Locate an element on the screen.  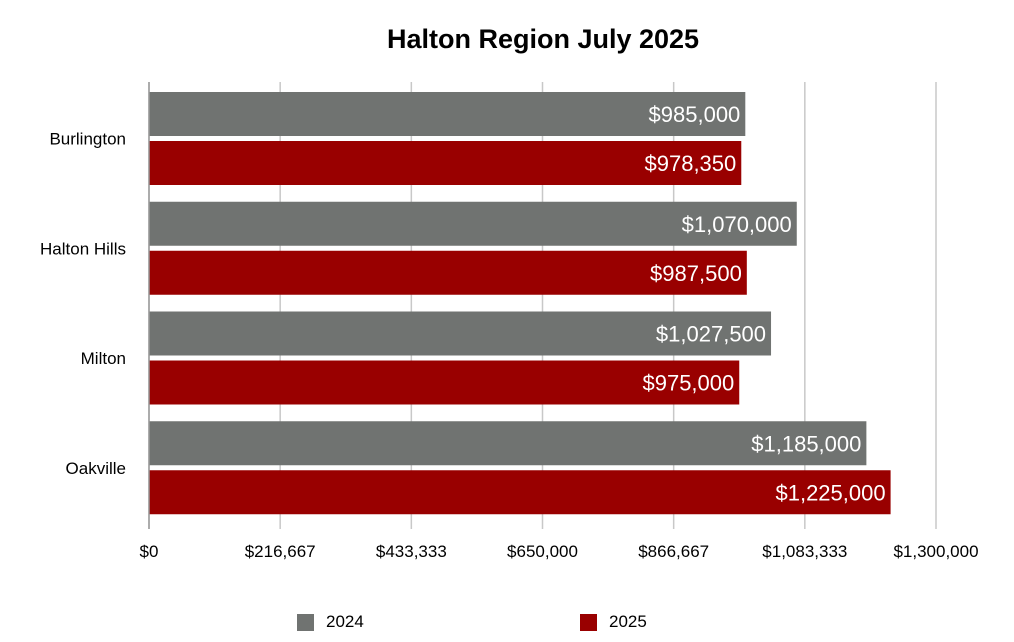
x-tick-label: $0 is located at coordinates (149, 551).